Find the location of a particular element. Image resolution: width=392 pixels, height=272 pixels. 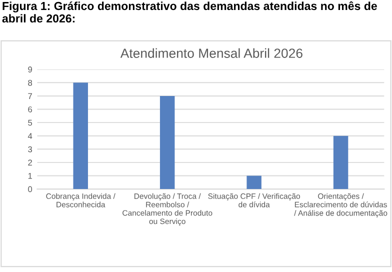

y-tick-label: 0 is located at coordinates (30, 189).